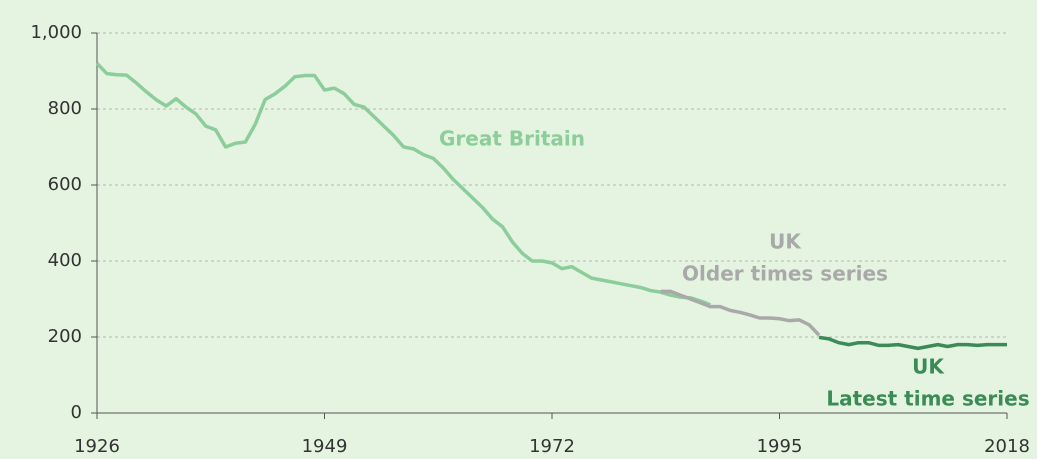 This screenshot has width=1037, height=459. What do you see at coordinates (65, 108) in the screenshot?
I see `y-tick-label: 800` at bounding box center [65, 108].